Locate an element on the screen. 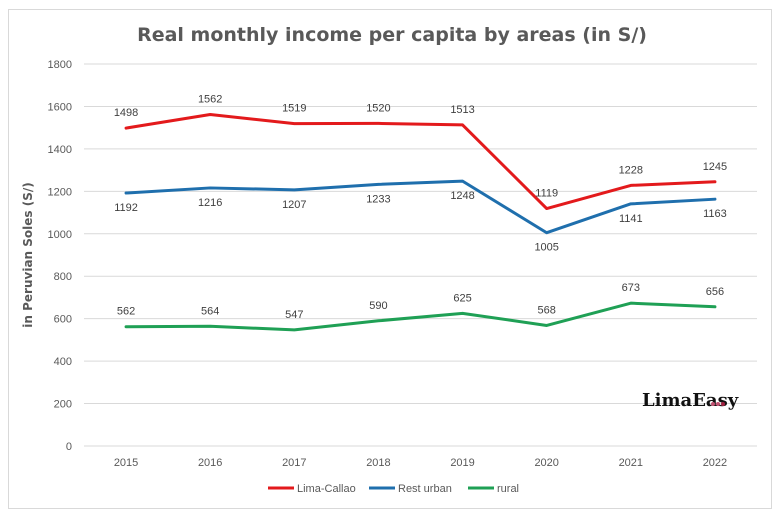 This screenshot has height=520, width=784. y-tick-label: 1000 is located at coordinates (60, 235).